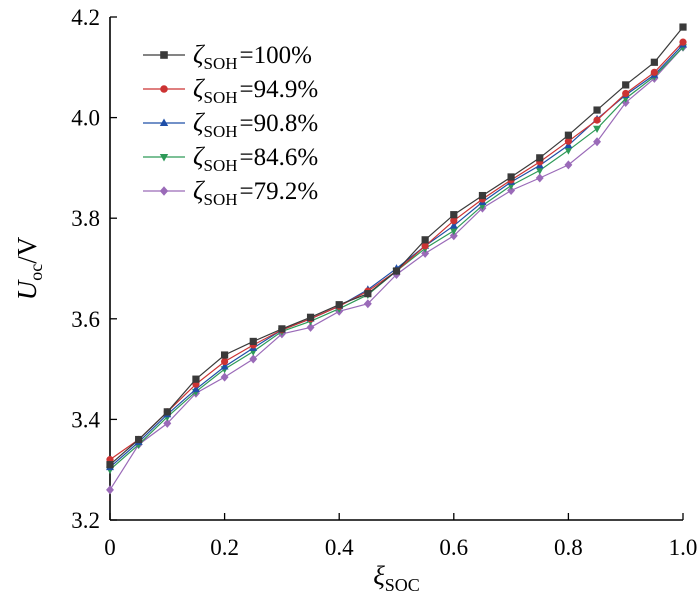 The height and width of the screenshot is (605, 700). I want to click on x-tick-label: 0.6, so click(453, 547).